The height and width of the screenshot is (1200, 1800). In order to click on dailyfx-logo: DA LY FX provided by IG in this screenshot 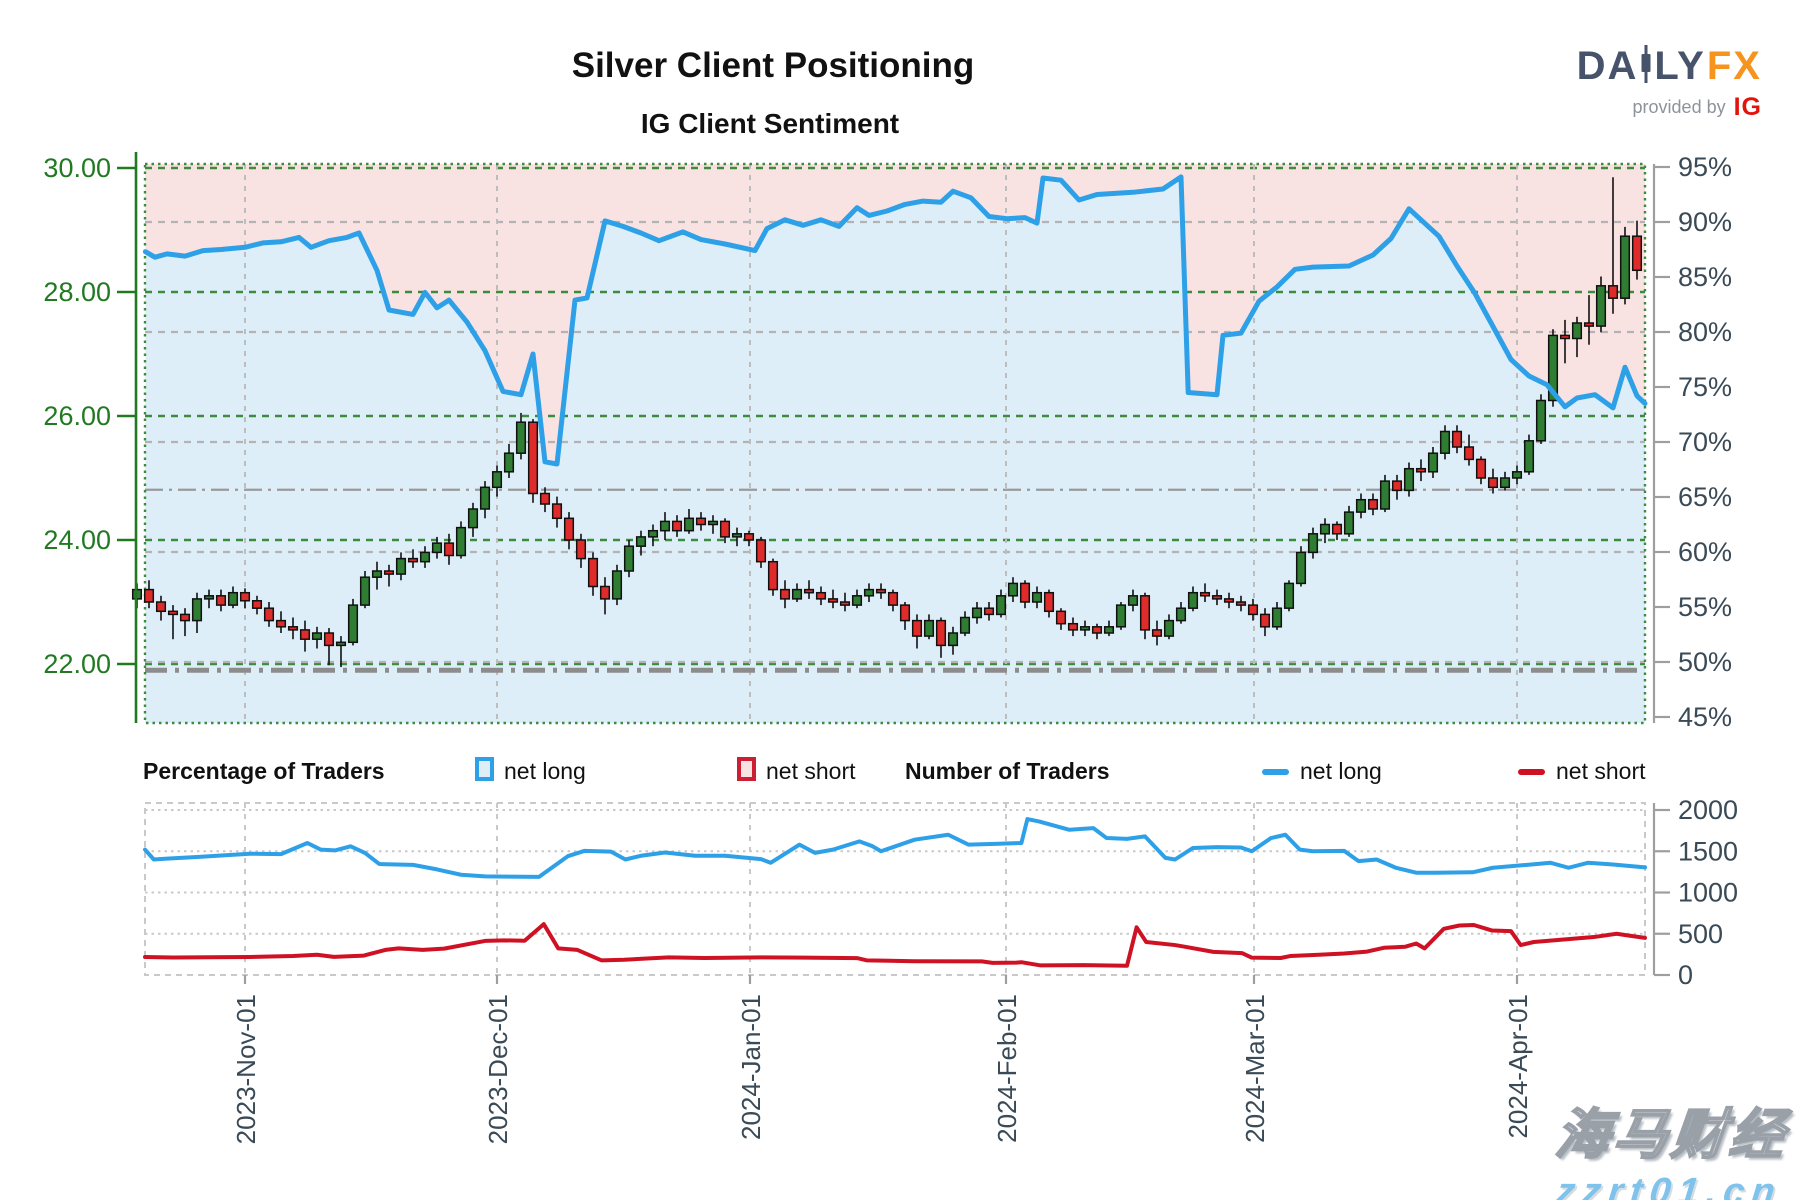, I will do `click(1657, 83)`.